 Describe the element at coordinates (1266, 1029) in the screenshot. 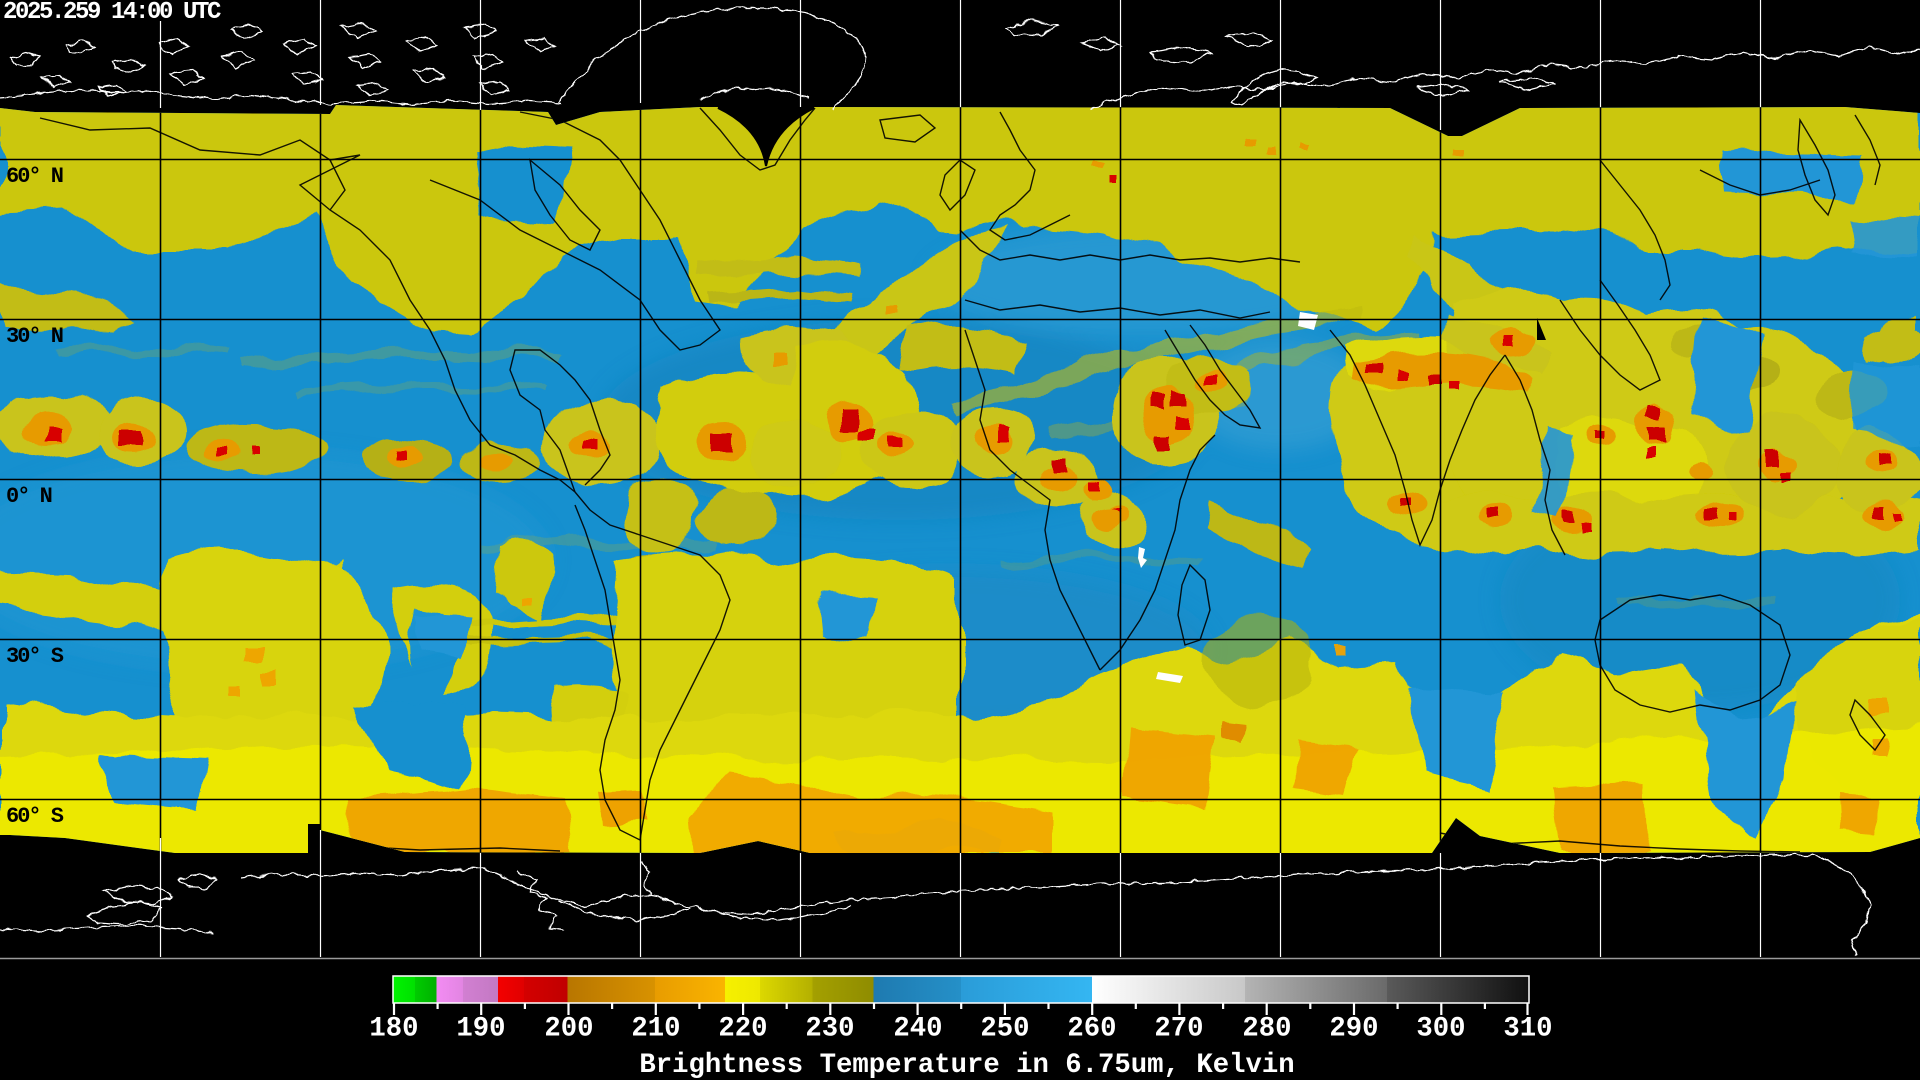

I see `svg-text: 280` at that location.